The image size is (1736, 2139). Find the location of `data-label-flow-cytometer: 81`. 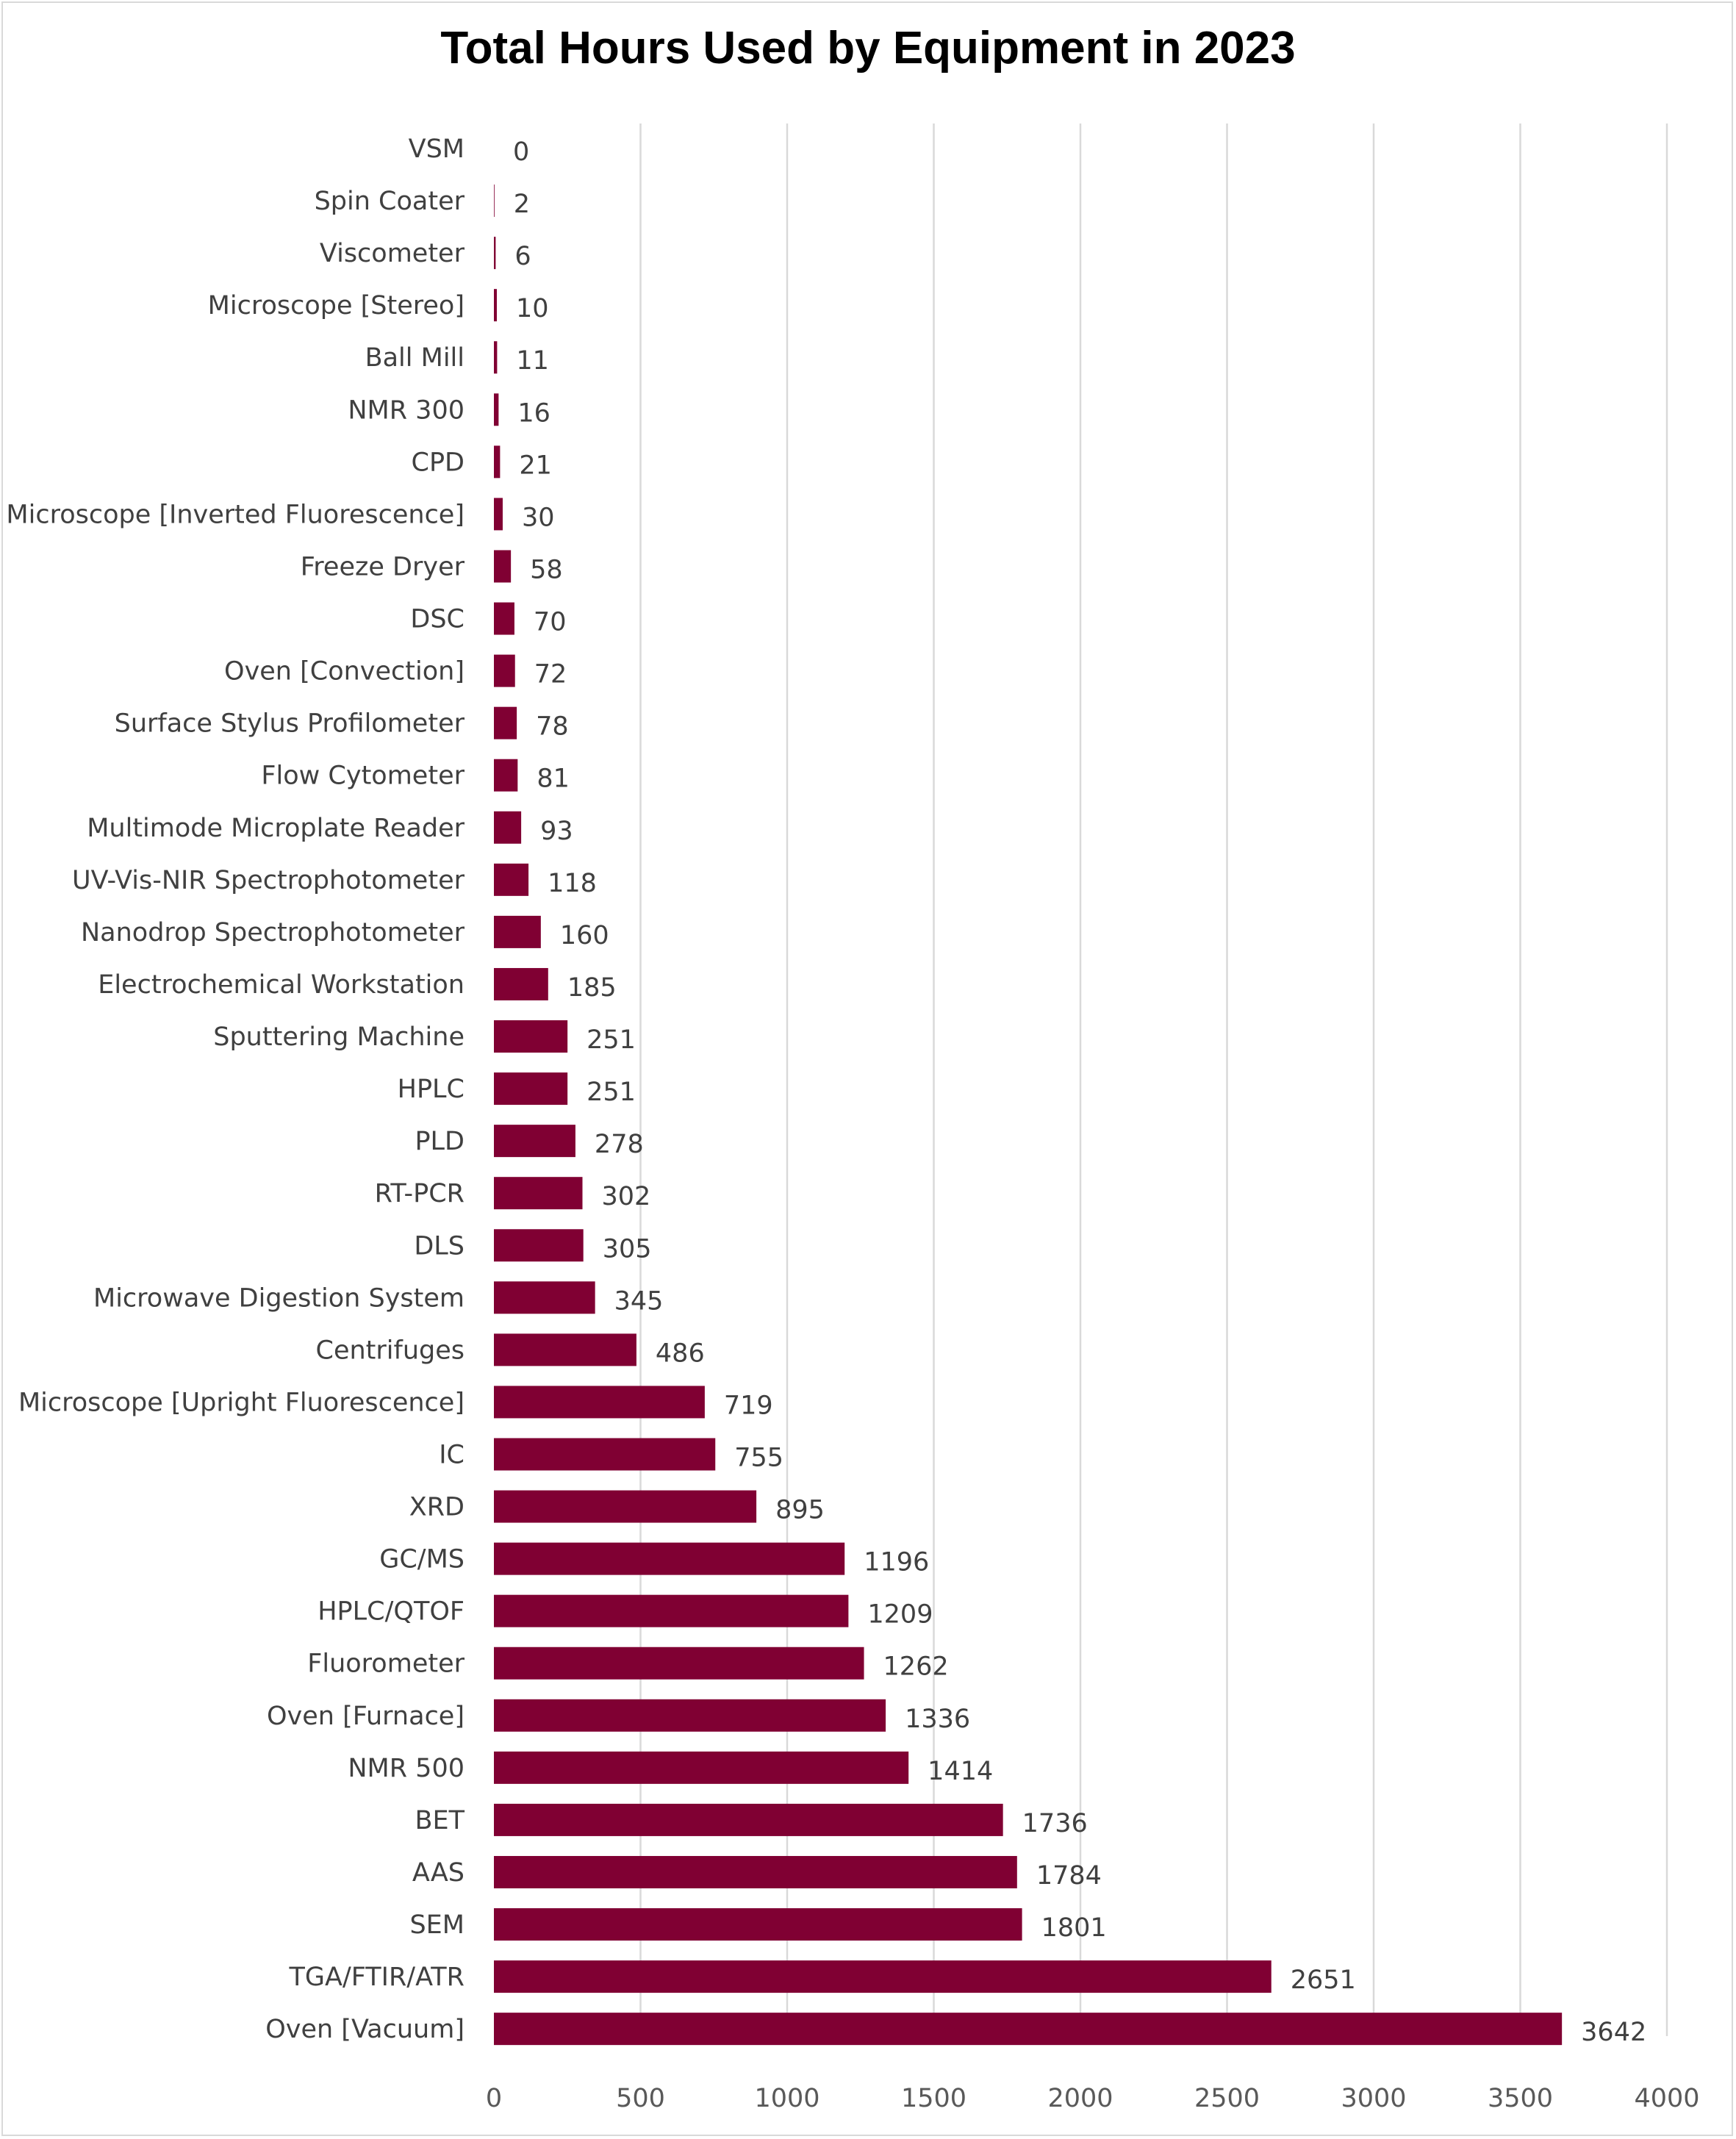

data-label-flow-cytometer: 81 is located at coordinates (553, 779).